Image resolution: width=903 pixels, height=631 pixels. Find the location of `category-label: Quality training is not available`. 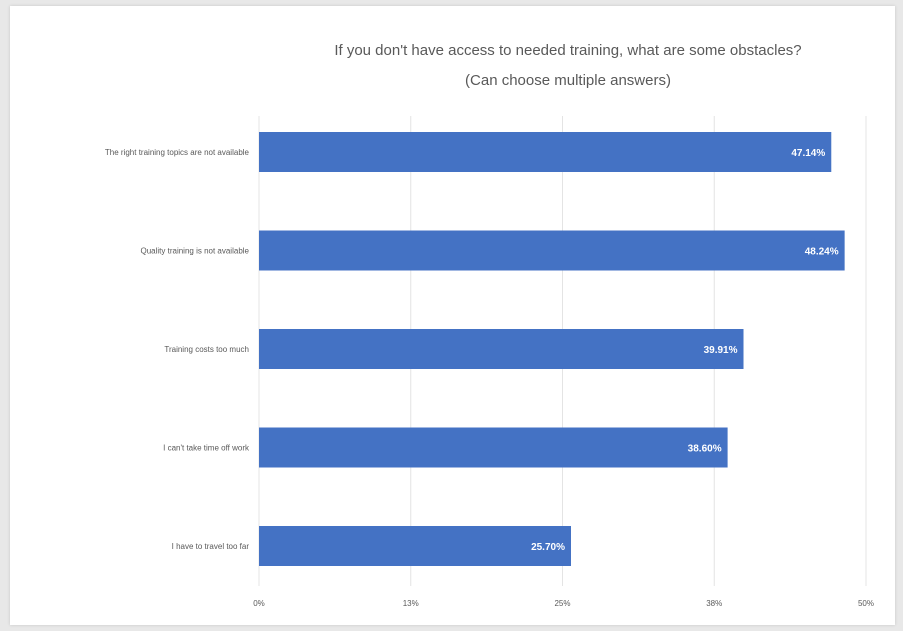

category-label: Quality training is not available is located at coordinates (194, 251).